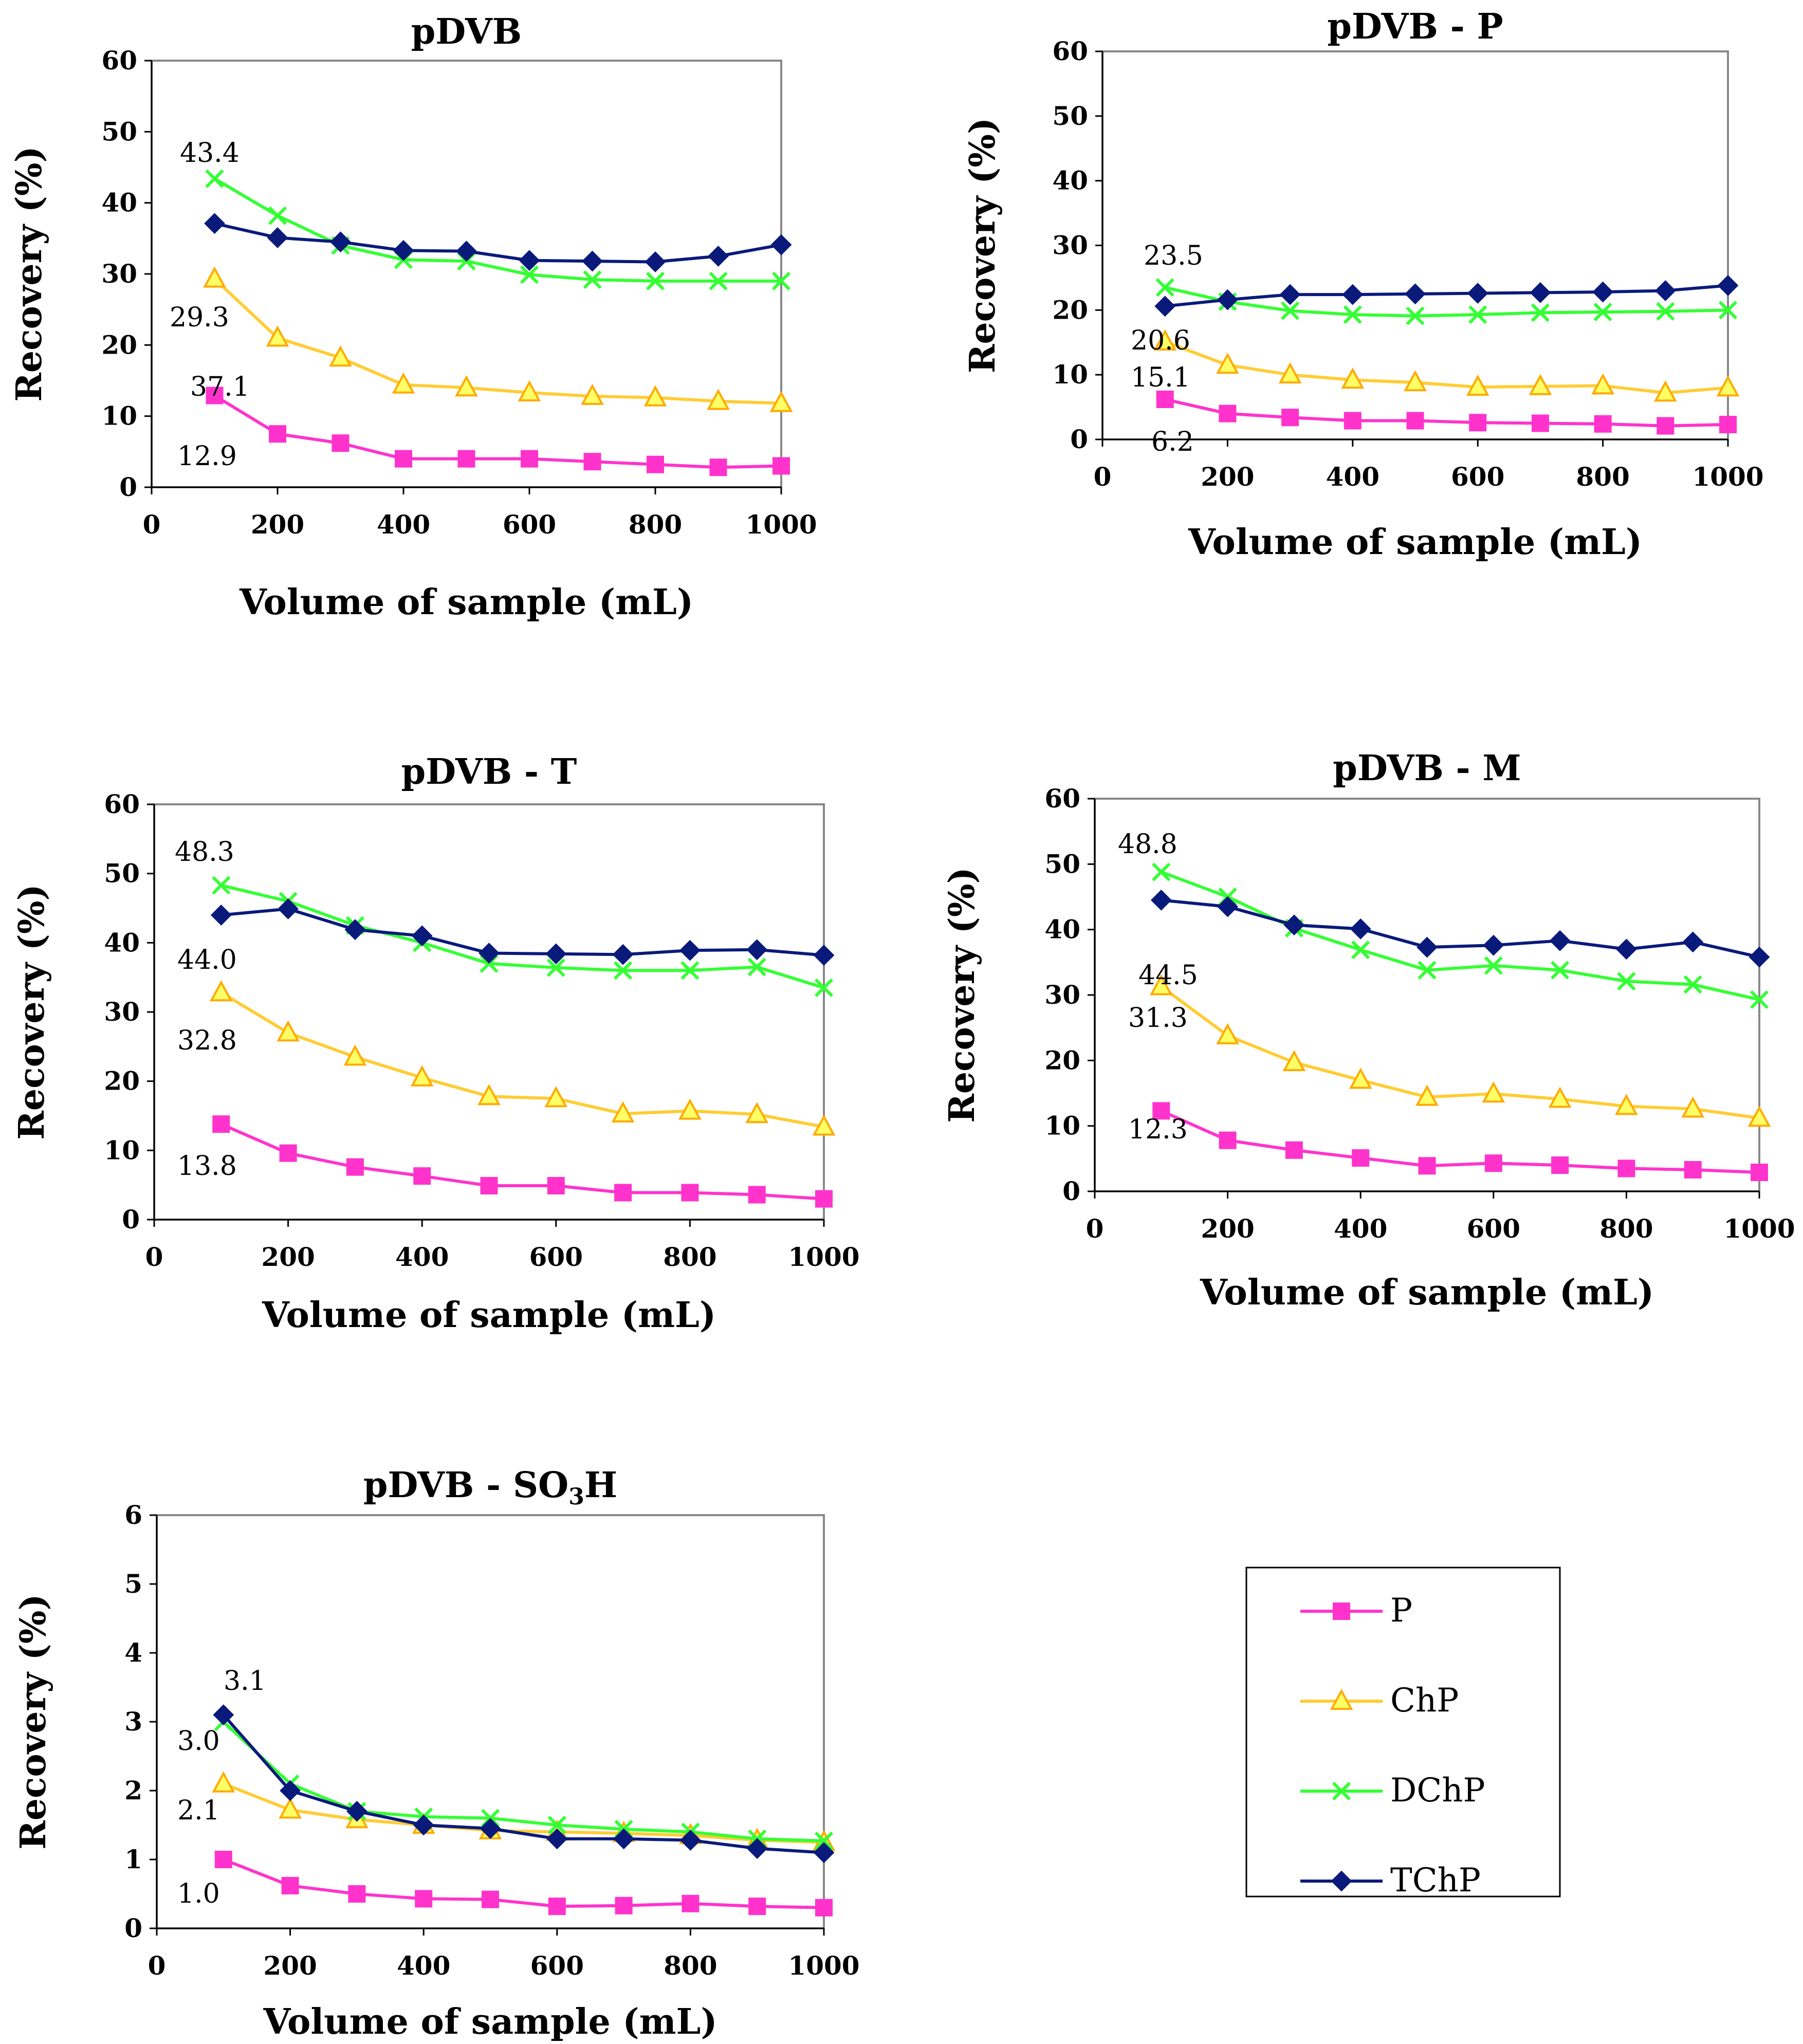 Image resolution: width=1803 pixels, height=2044 pixels. Describe the element at coordinates (207, 960) in the screenshot. I see `data-label-tchp: 44.0` at that location.